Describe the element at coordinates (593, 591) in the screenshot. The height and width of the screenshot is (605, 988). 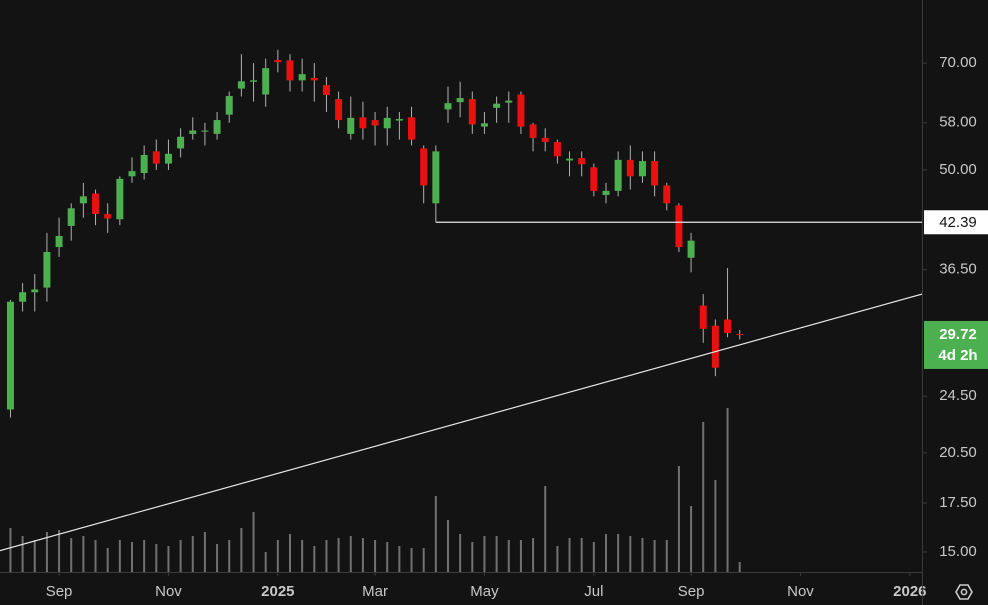
I see `x-tick-label: Jul` at that location.